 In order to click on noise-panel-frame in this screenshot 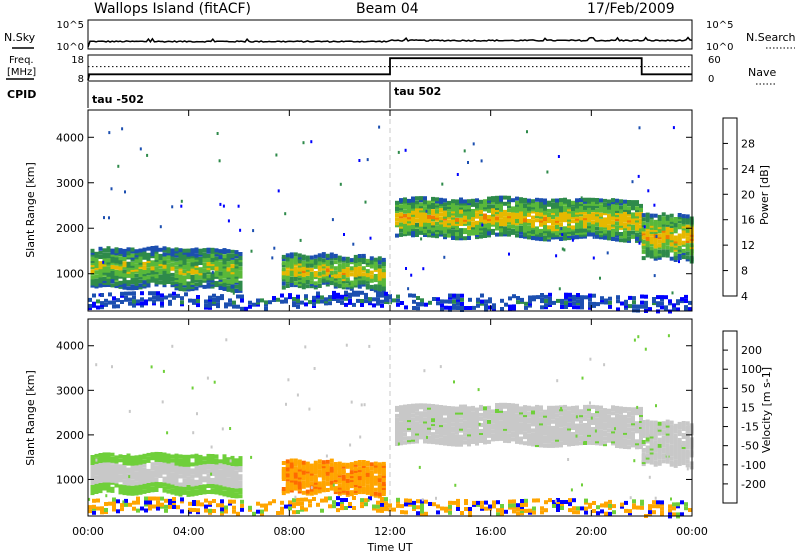, I will do `click(390, 34)`.